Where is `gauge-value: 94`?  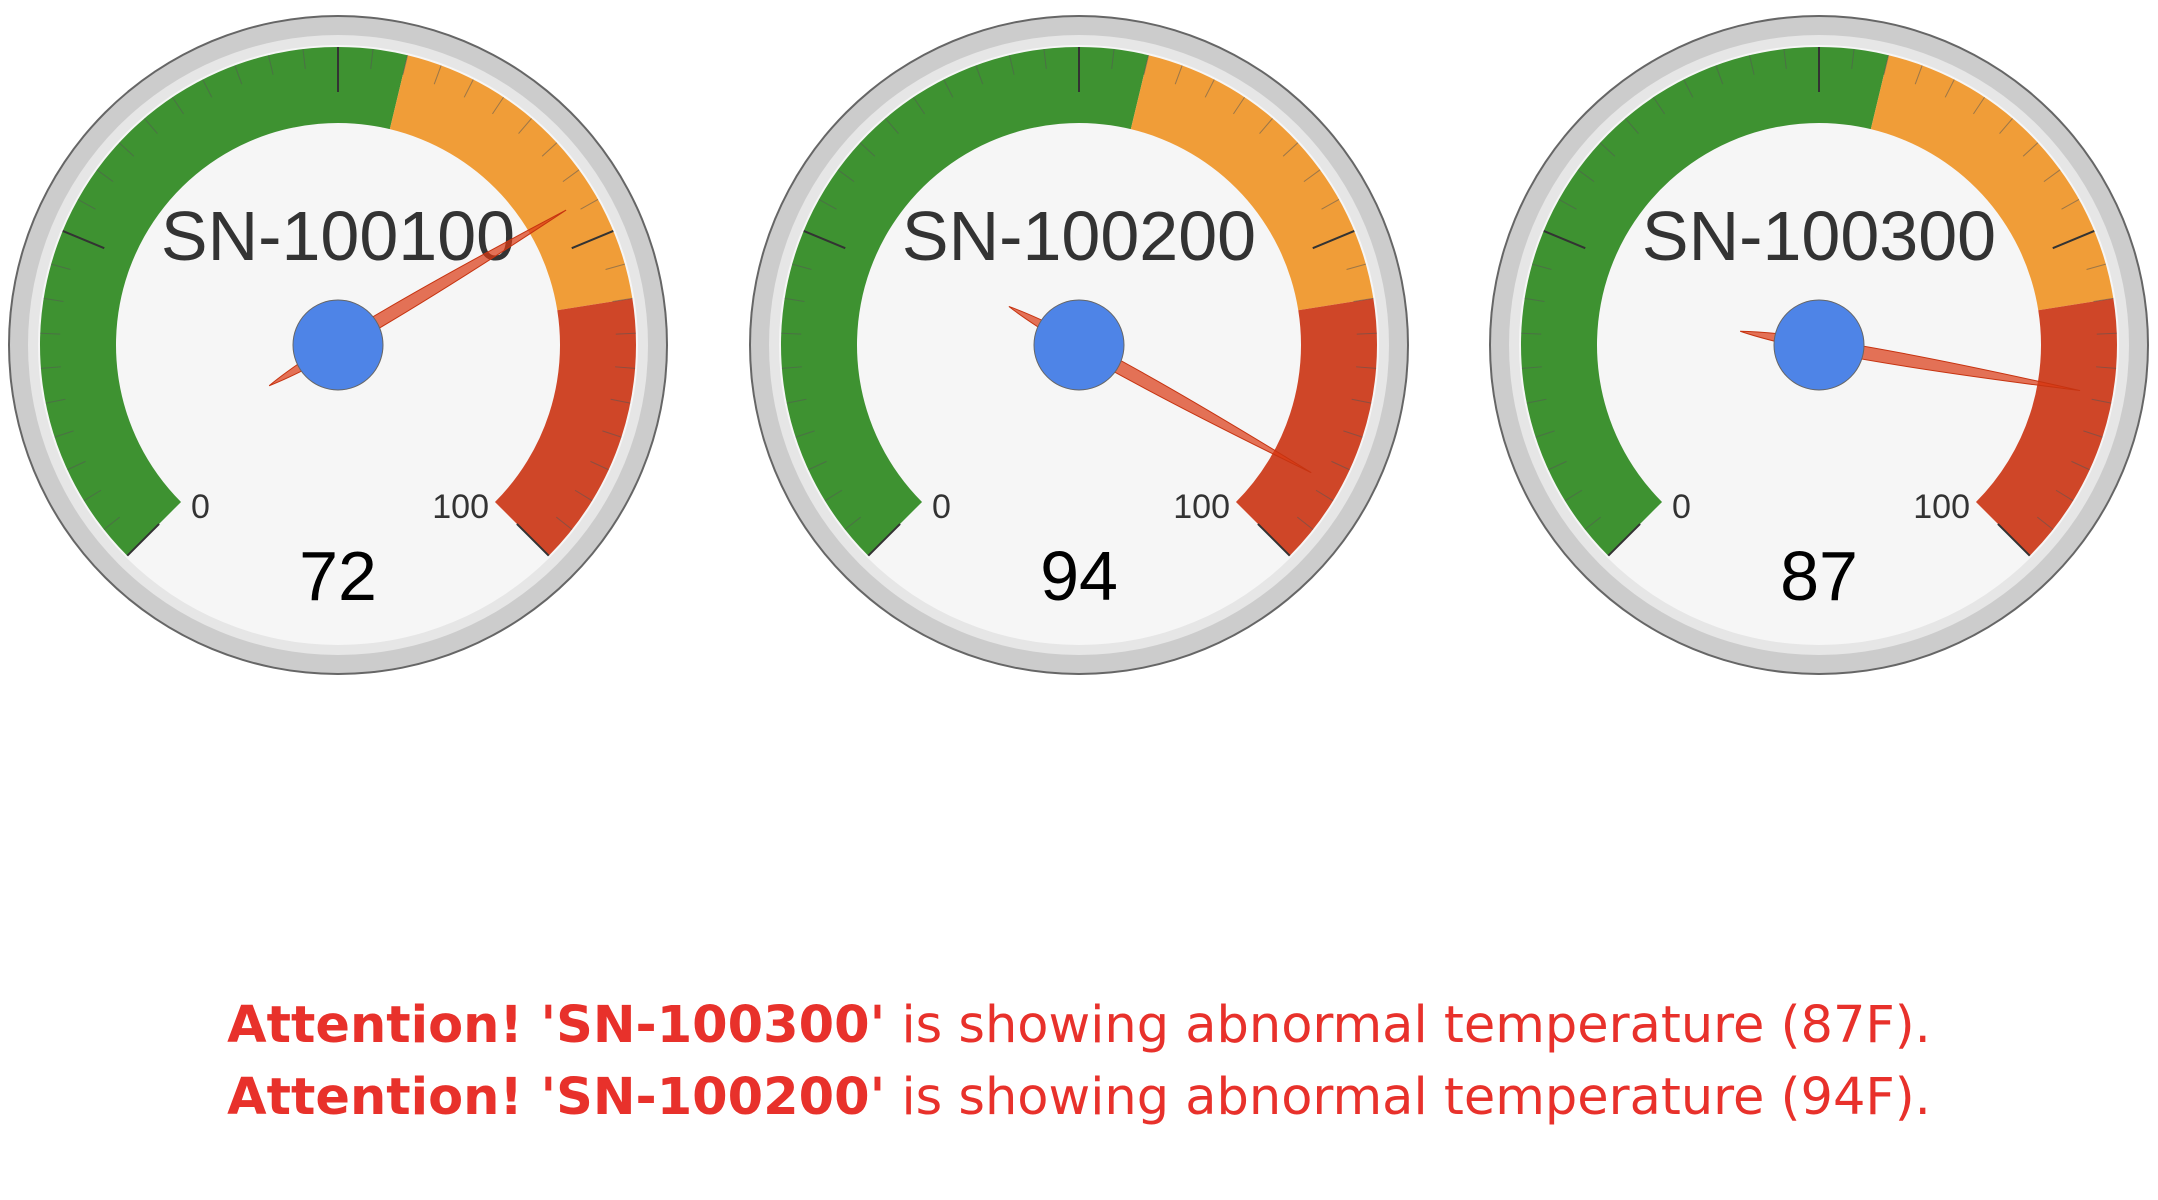 gauge-value: 94 is located at coordinates (1079, 576).